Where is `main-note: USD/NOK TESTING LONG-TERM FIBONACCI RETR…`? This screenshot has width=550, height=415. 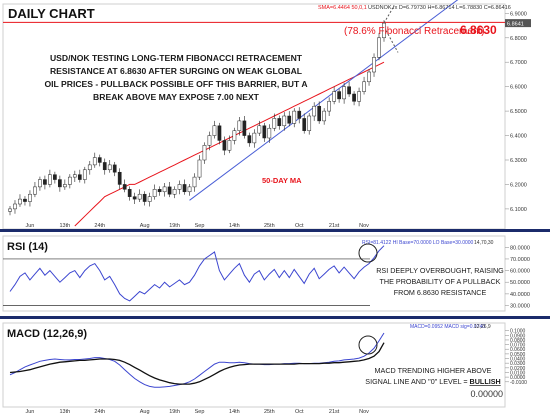
main-note: USD/NOK TESTING LONG-TERM FIBONACCI RETR… is located at coordinates (175, 77).